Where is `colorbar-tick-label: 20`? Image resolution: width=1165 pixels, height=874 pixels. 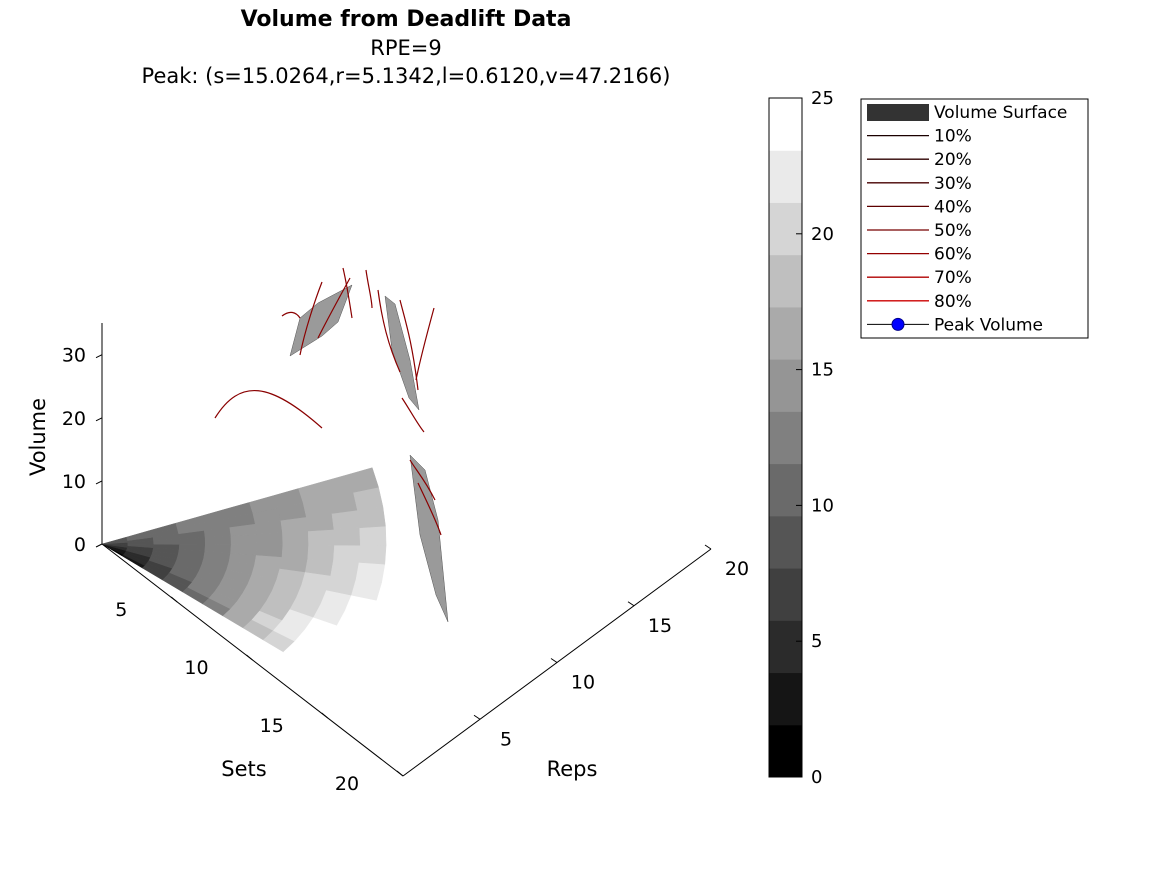 colorbar-tick-label: 20 is located at coordinates (822, 234).